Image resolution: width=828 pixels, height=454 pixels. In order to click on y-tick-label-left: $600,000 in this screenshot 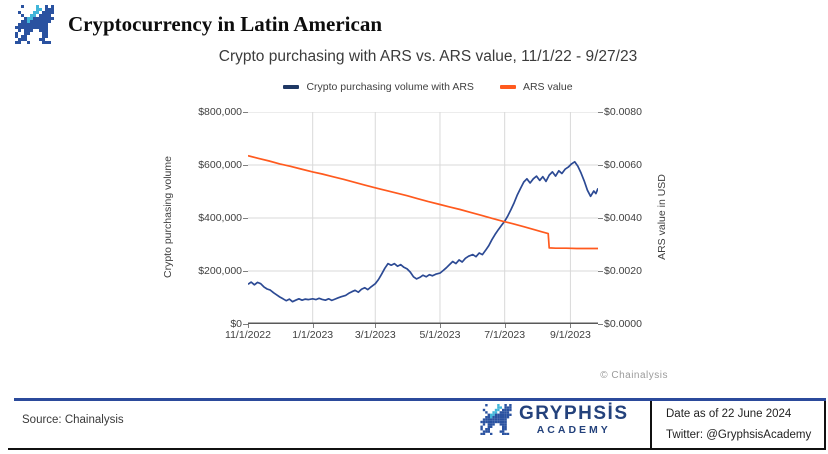, I will do `click(220, 165)`.